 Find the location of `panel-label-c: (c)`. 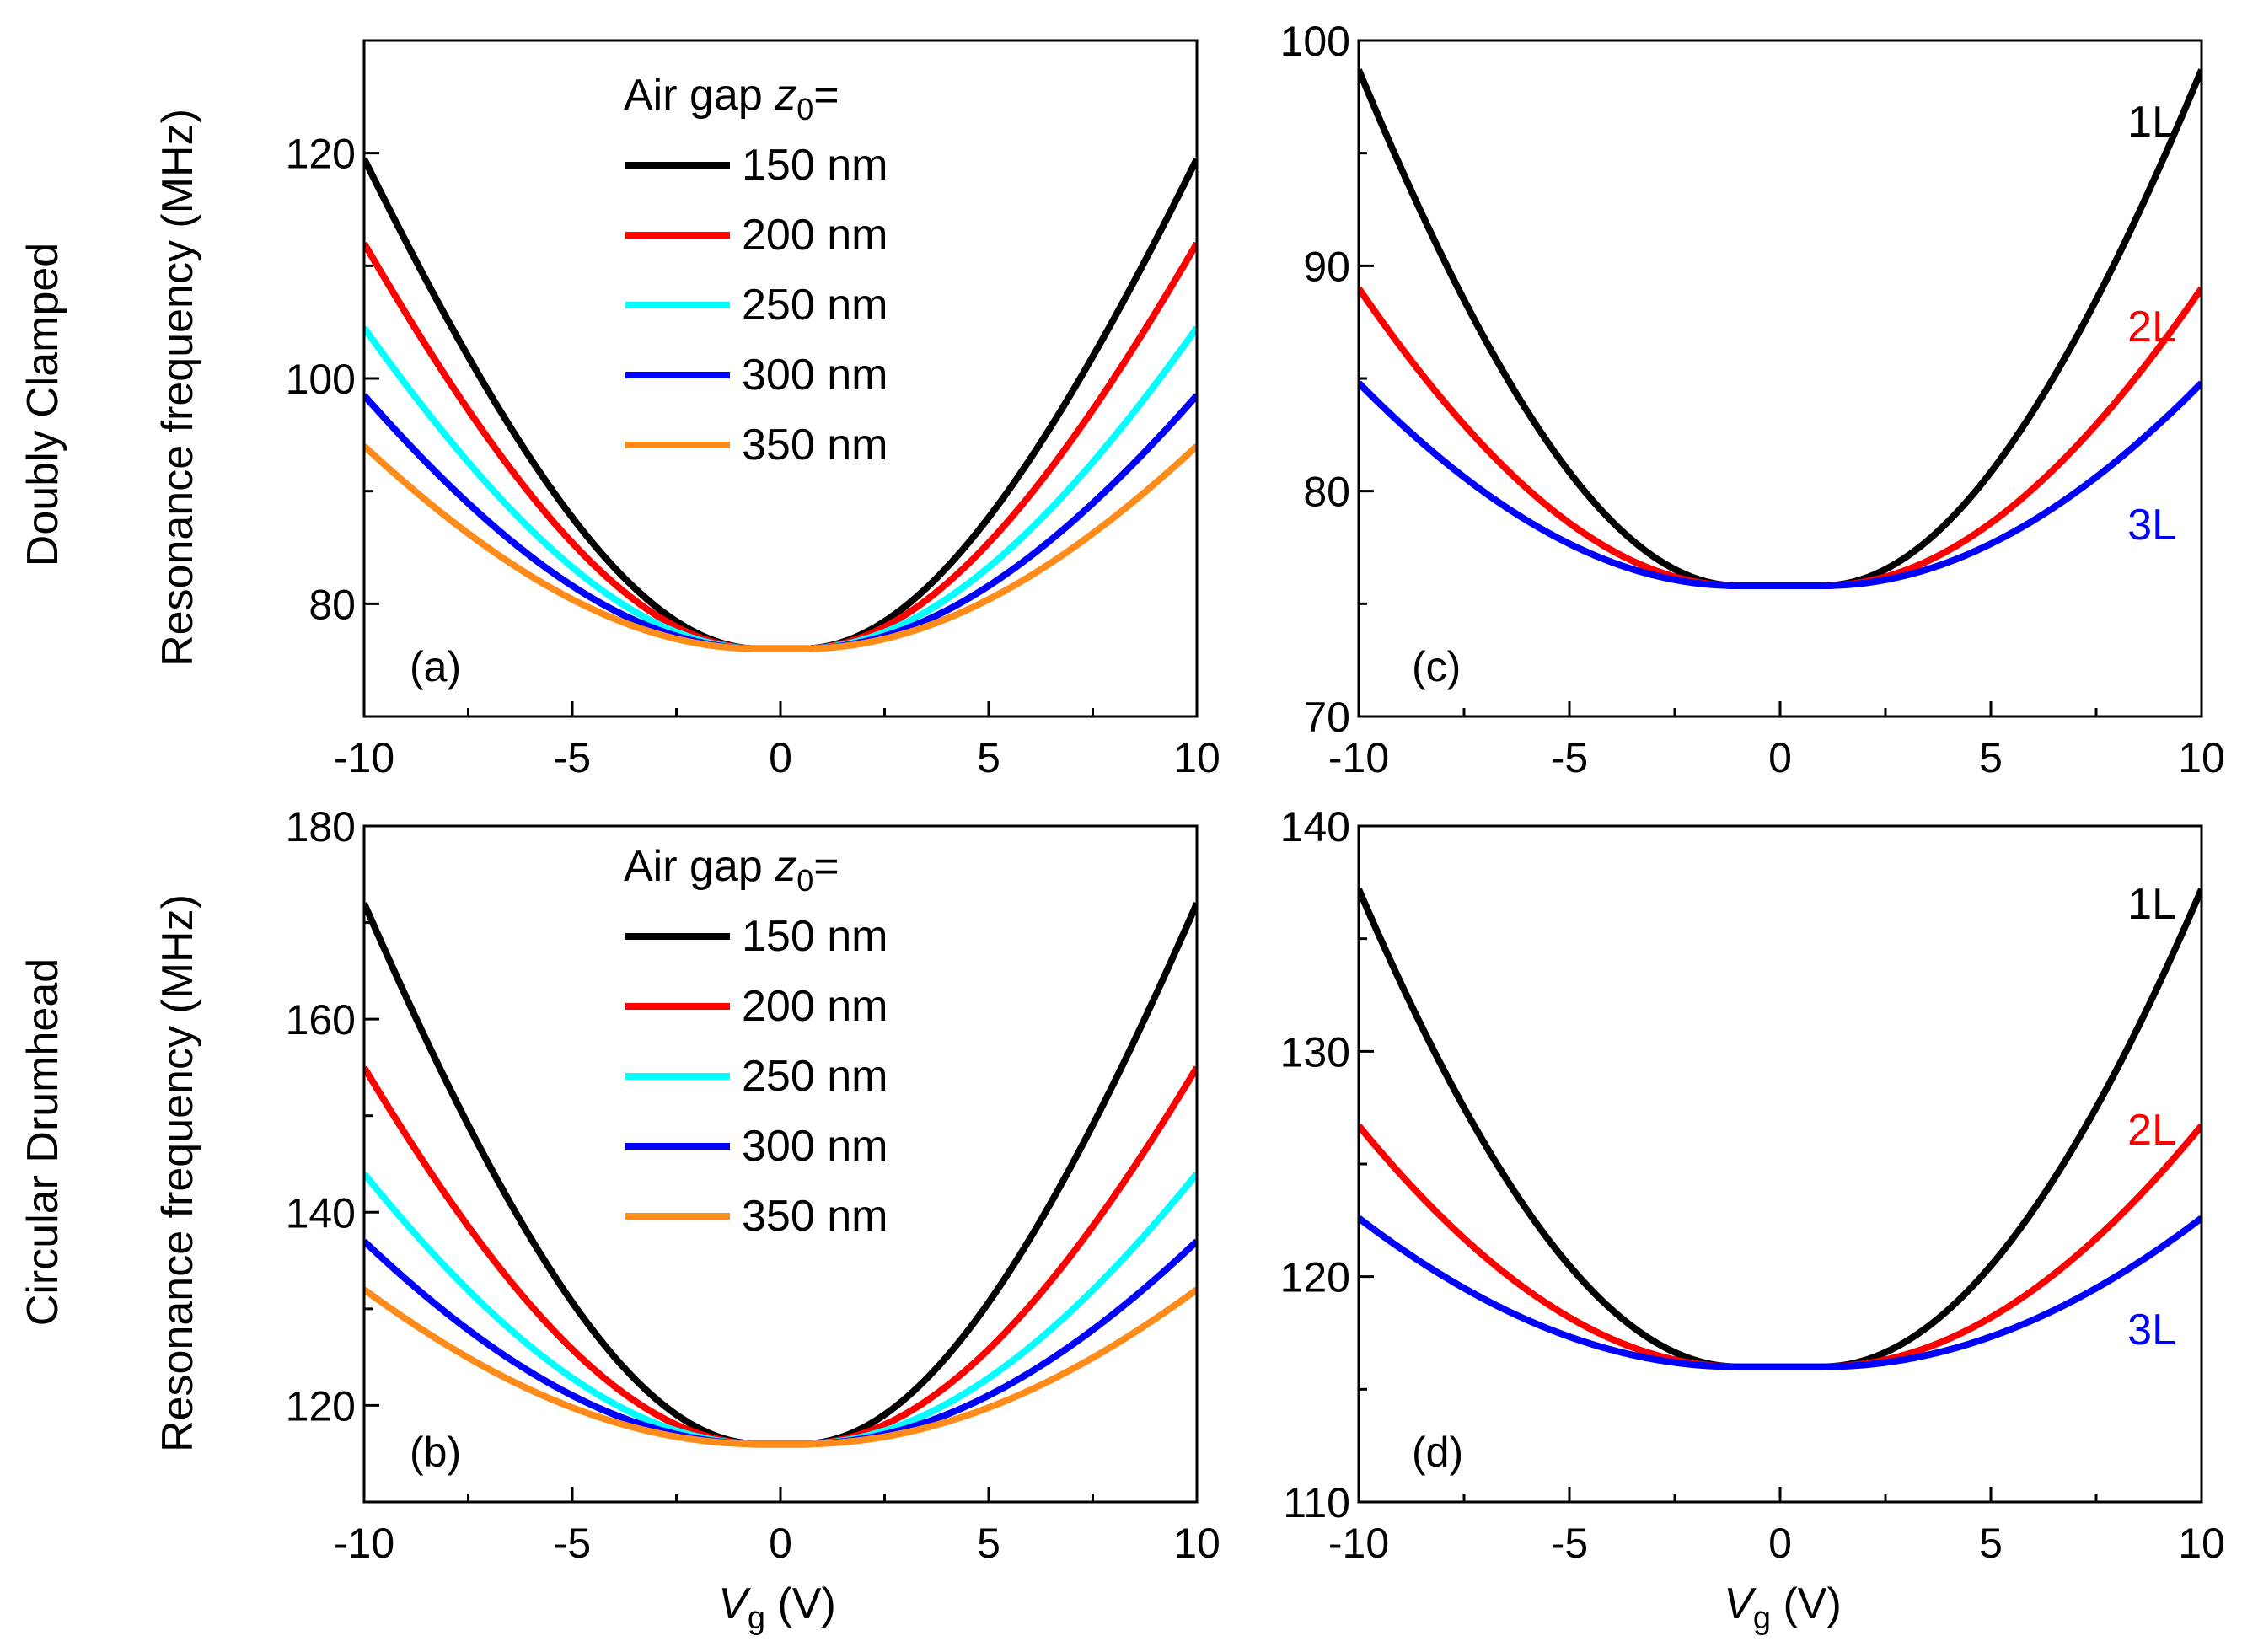

panel-label-c: (c) is located at coordinates (1436, 666).